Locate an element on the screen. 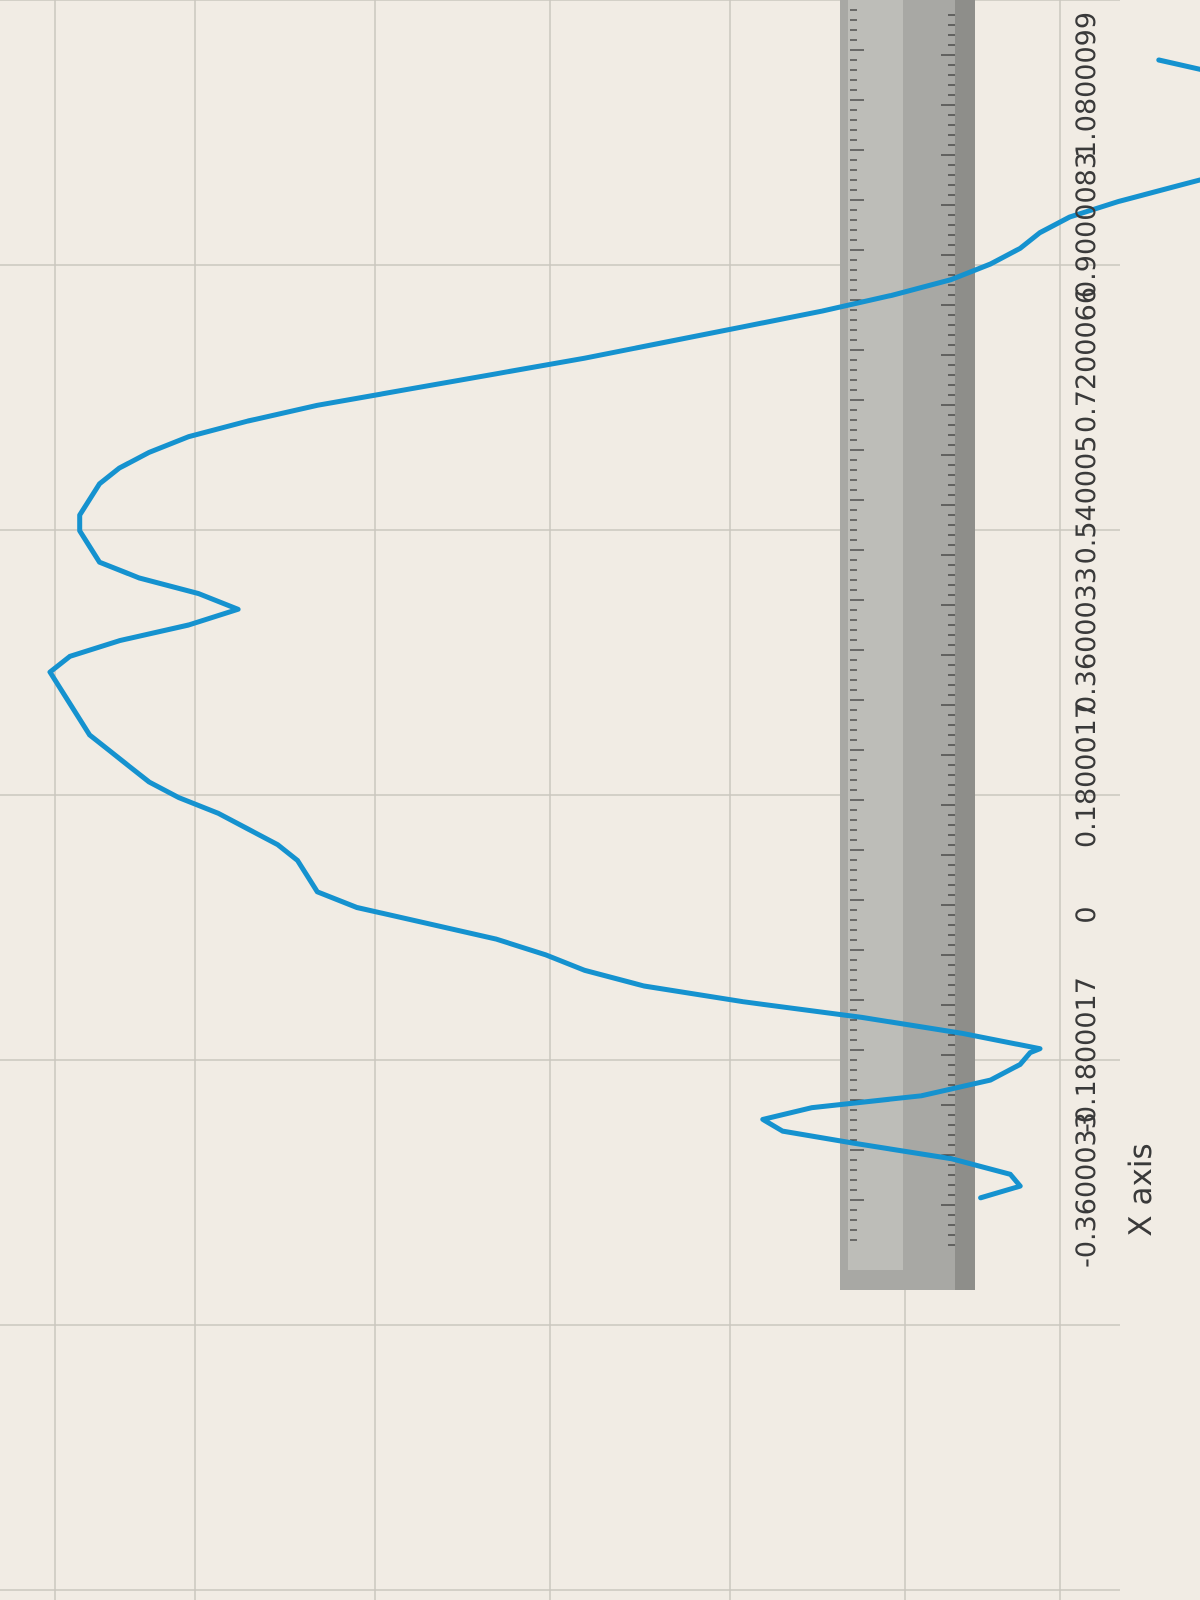 This screenshot has width=1200, height=1600. x-tick-label: -0.1800017 is located at coordinates (1086, 1055).